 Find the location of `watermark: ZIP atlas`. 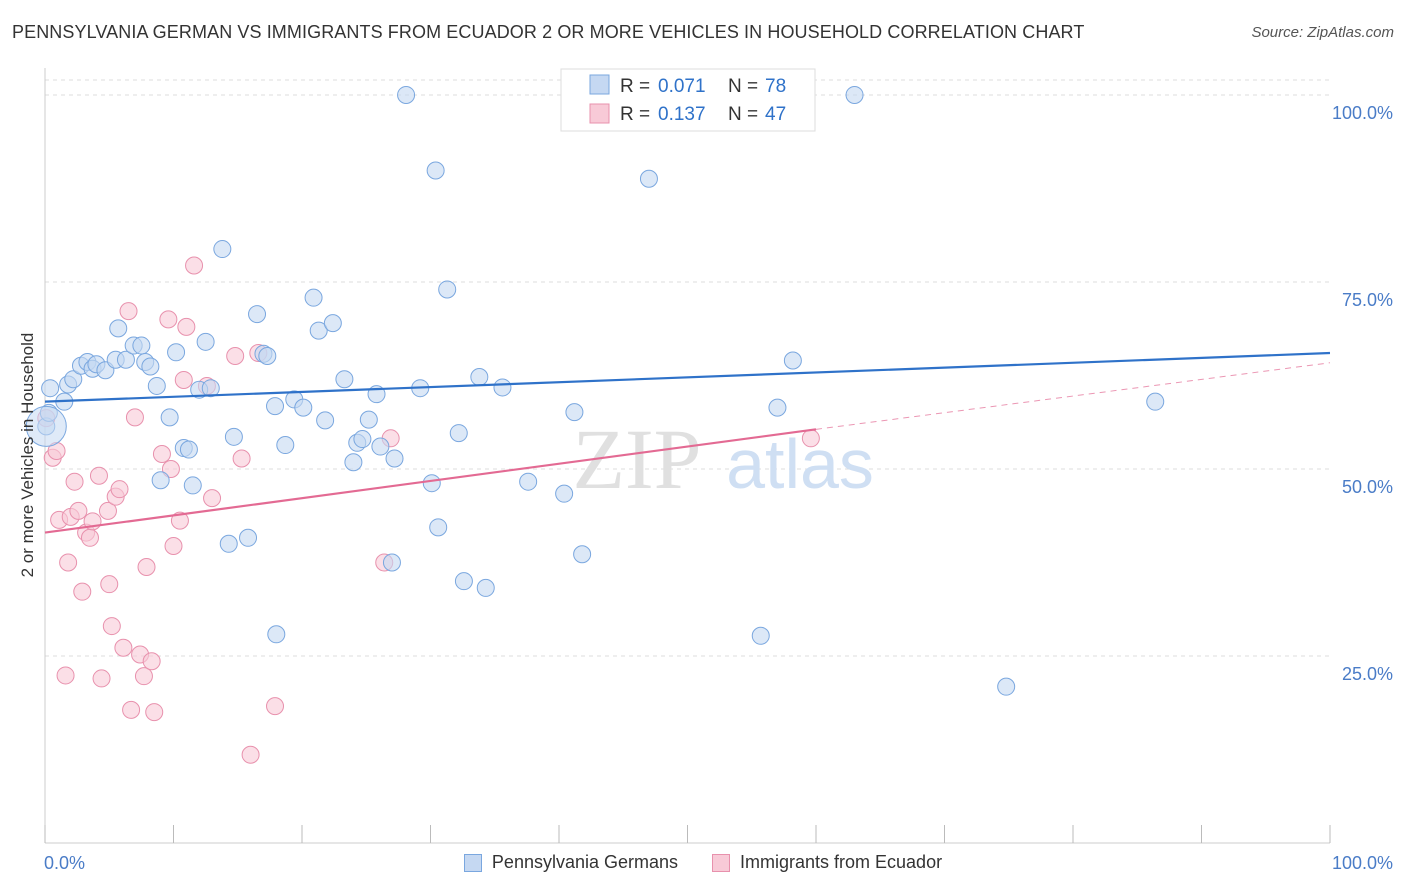

watermark: ZIP atlas is located at coordinates (723, 459).